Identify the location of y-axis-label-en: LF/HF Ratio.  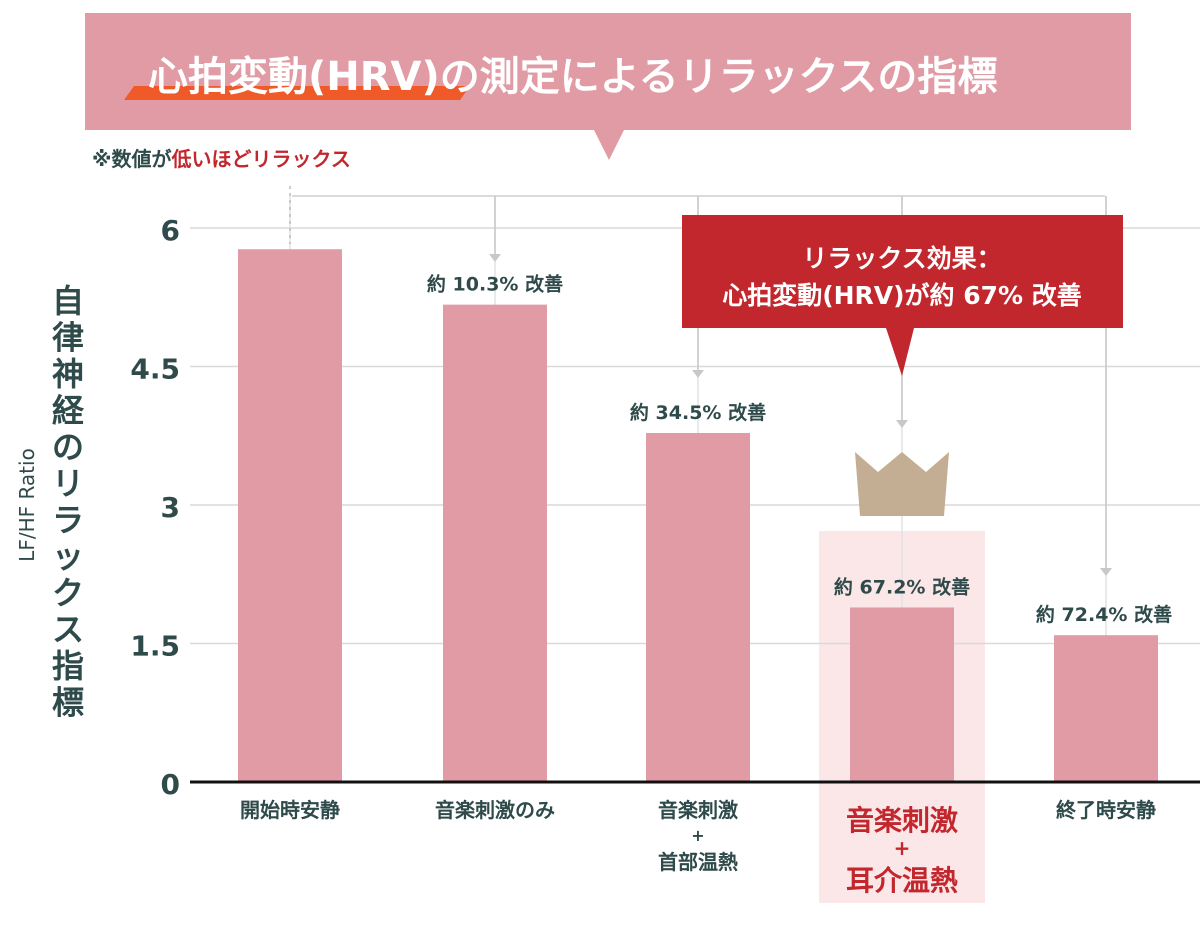
(27, 505).